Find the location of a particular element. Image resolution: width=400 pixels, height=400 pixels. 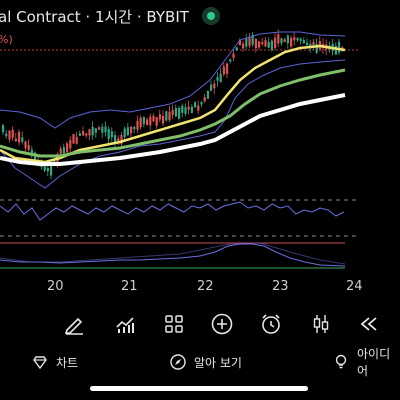

oscillator-line is located at coordinates (173, 255).